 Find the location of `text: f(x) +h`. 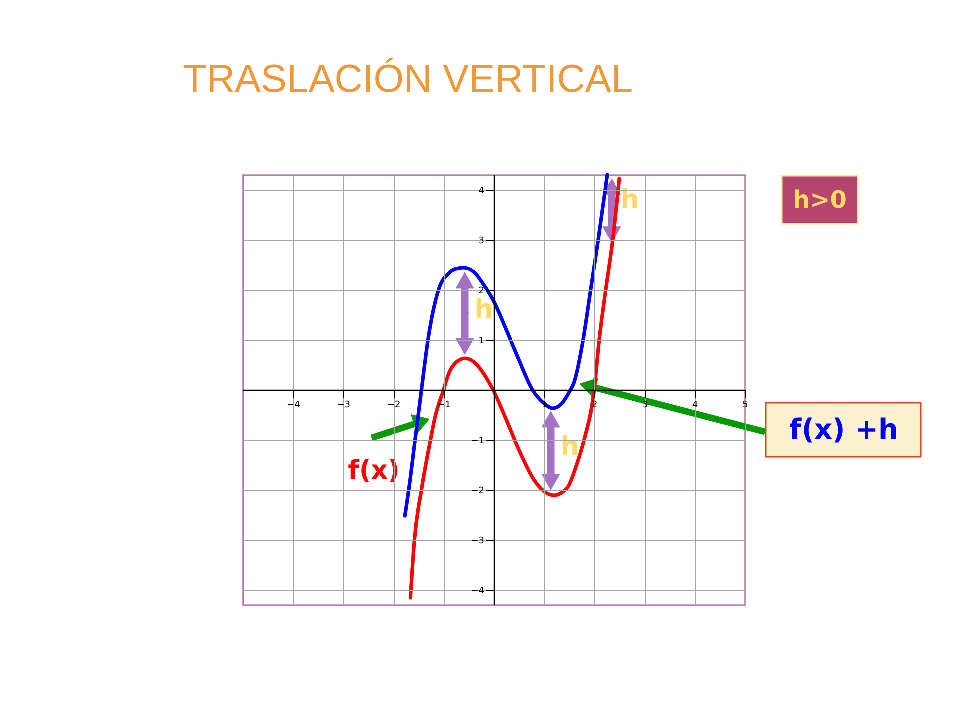

text: f(x) +h is located at coordinates (844, 429).